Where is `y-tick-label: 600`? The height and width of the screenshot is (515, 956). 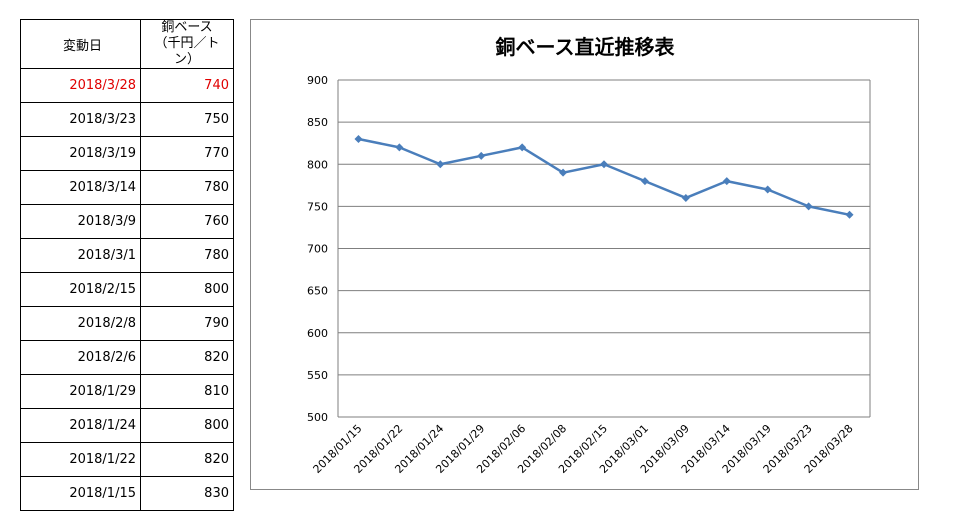 y-tick-label: 600 is located at coordinates (317, 333).